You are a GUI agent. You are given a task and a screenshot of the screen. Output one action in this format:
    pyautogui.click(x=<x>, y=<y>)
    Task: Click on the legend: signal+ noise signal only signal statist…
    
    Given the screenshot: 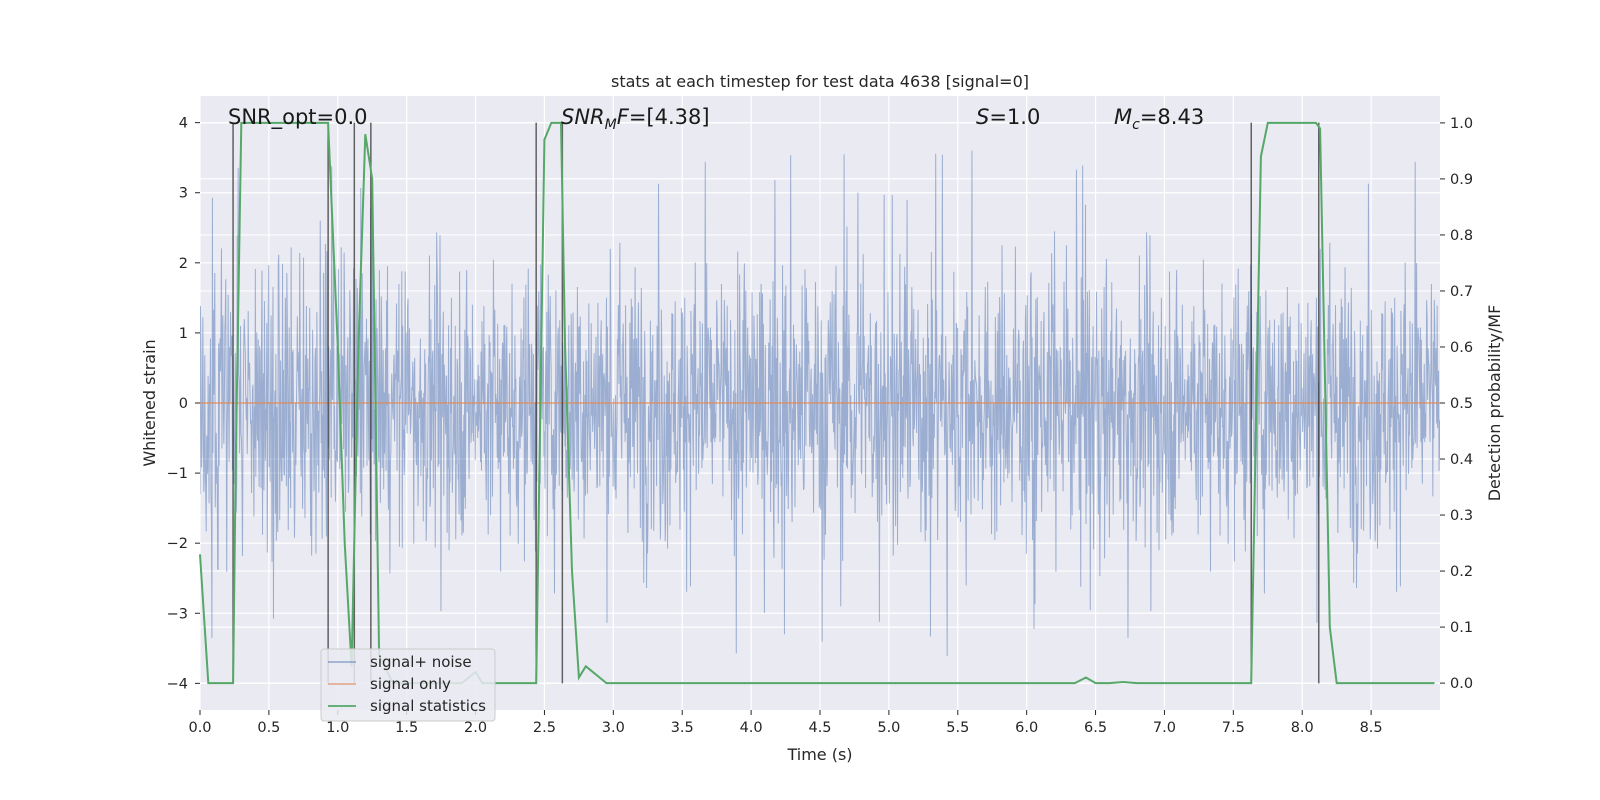 What is the action you would take?
    pyautogui.click(x=408, y=685)
    